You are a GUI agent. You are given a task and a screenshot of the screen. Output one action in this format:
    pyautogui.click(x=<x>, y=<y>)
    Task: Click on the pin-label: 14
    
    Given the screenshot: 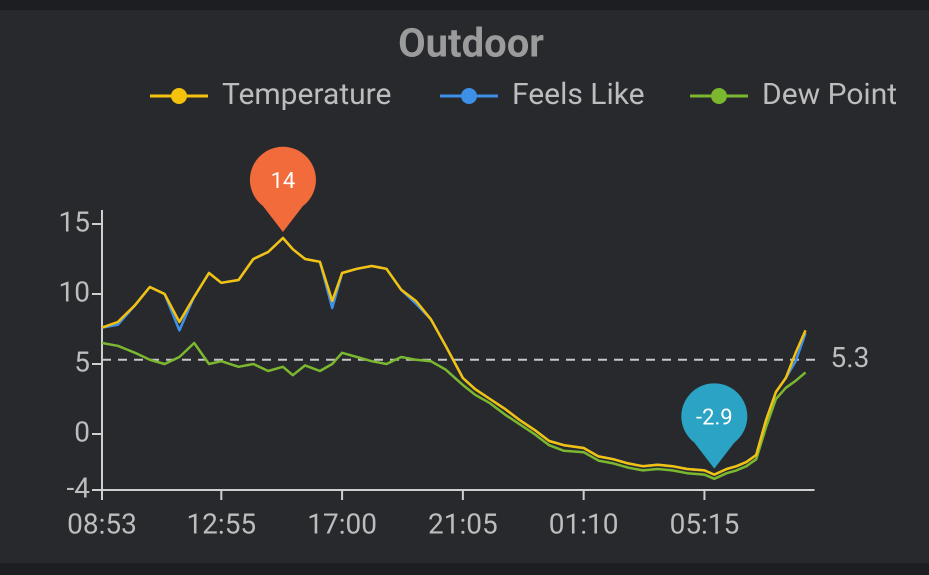 What is the action you would take?
    pyautogui.click(x=283, y=181)
    